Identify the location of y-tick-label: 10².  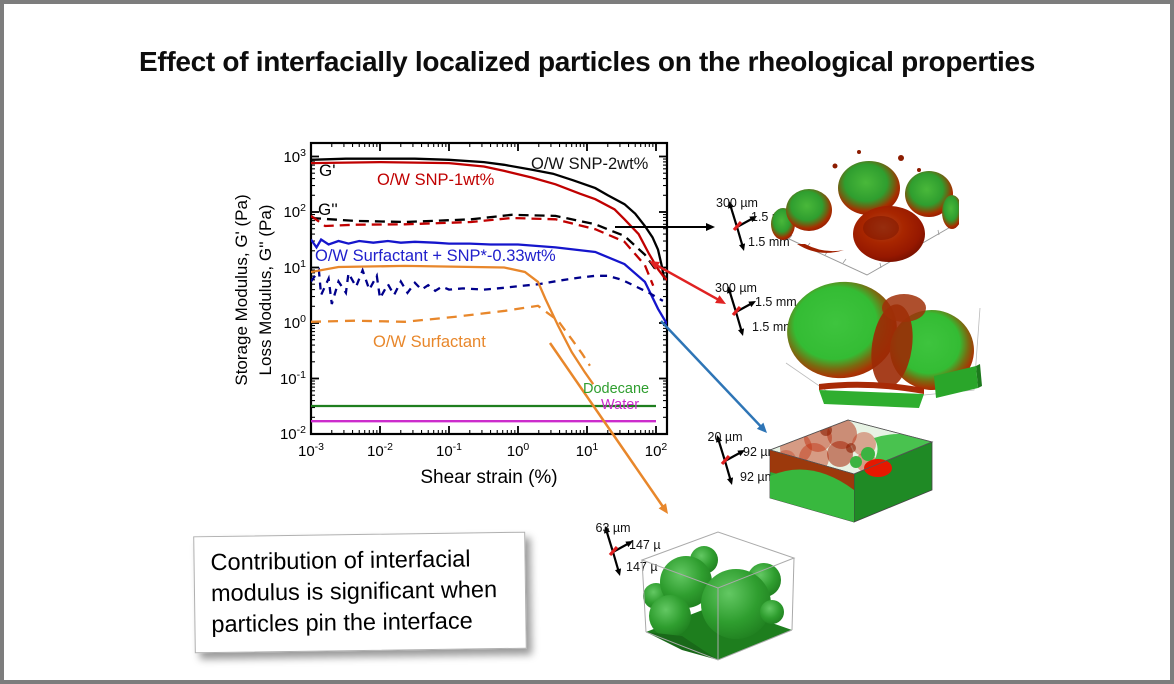
(294, 211).